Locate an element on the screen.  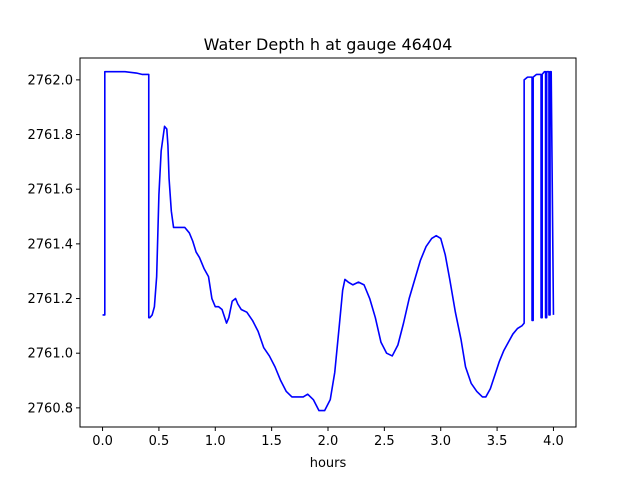
y-tick-label: 2762.0 is located at coordinates (51, 80).